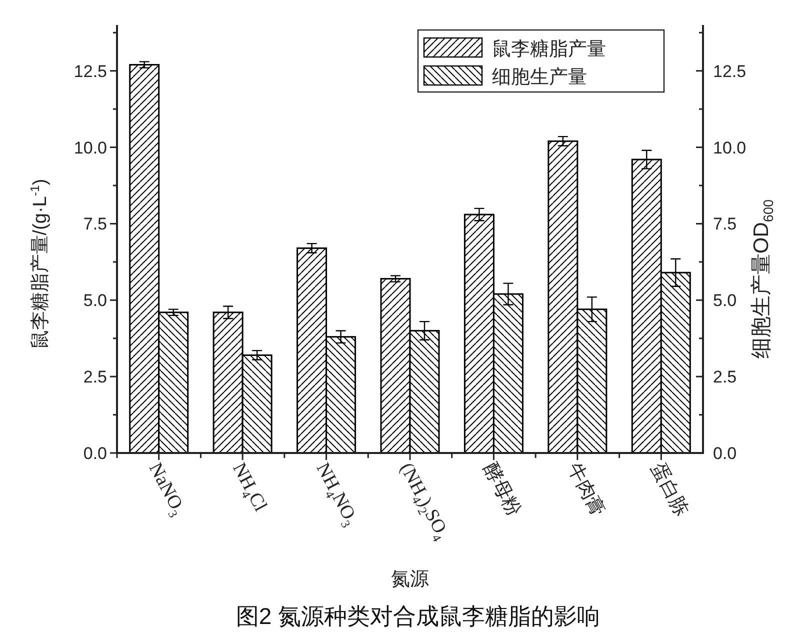 The height and width of the screenshot is (636, 800). Describe the element at coordinates (502, 489) in the screenshot. I see `x-tick-label: 酵母粉` at that location.